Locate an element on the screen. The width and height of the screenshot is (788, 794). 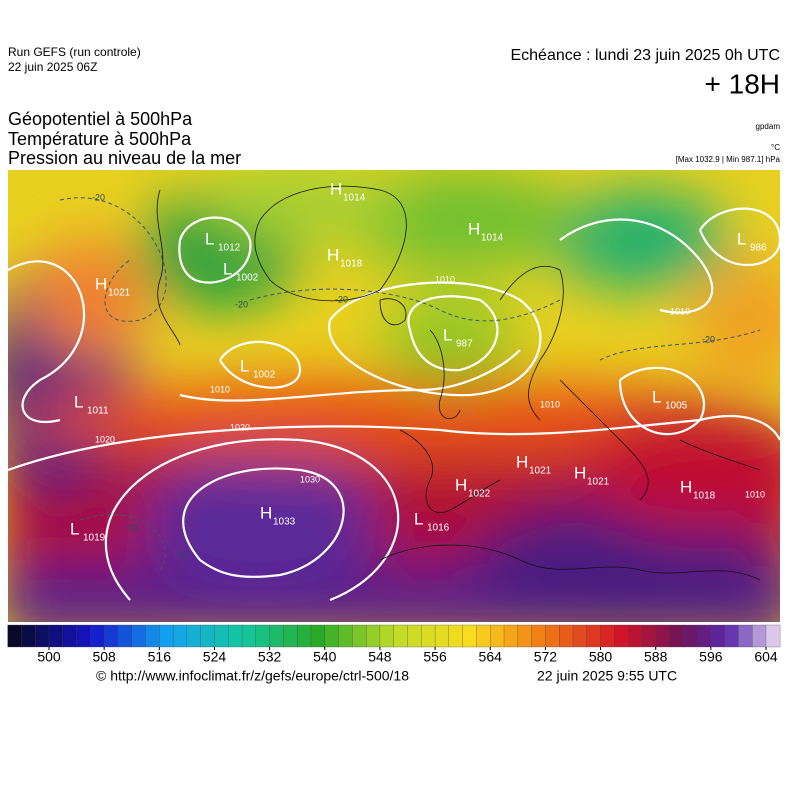
center-value: 1012 is located at coordinates (229, 248).